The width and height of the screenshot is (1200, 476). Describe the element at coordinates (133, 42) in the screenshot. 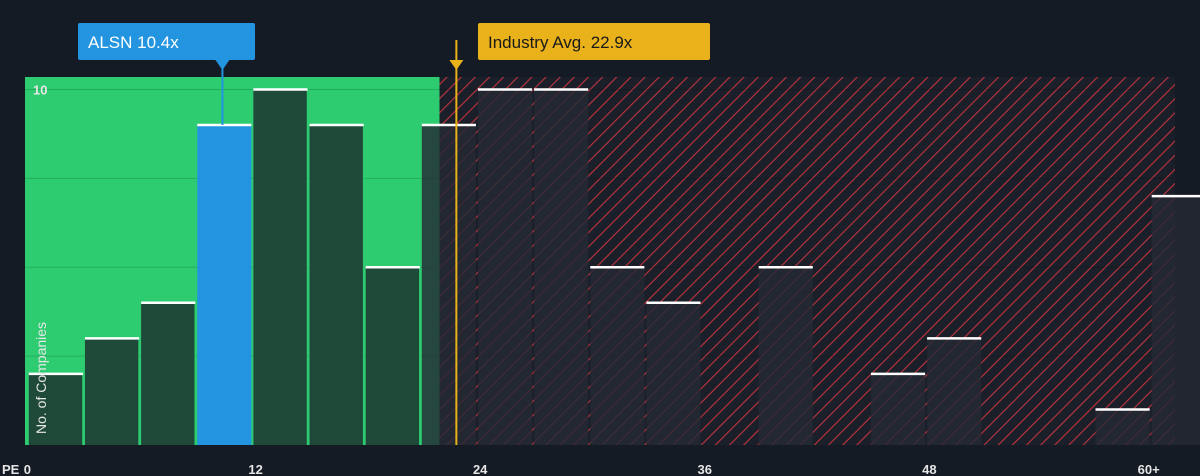

I see `subject-callout-label: ALSN 10.4x` at that location.